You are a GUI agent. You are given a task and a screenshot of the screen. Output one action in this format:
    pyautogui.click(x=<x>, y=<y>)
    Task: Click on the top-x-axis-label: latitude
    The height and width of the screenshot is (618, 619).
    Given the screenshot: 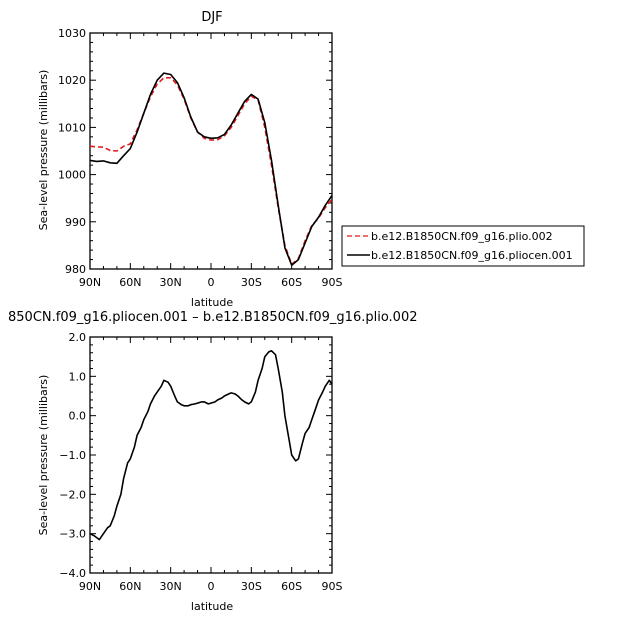 What is the action you would take?
    pyautogui.click(x=212, y=302)
    